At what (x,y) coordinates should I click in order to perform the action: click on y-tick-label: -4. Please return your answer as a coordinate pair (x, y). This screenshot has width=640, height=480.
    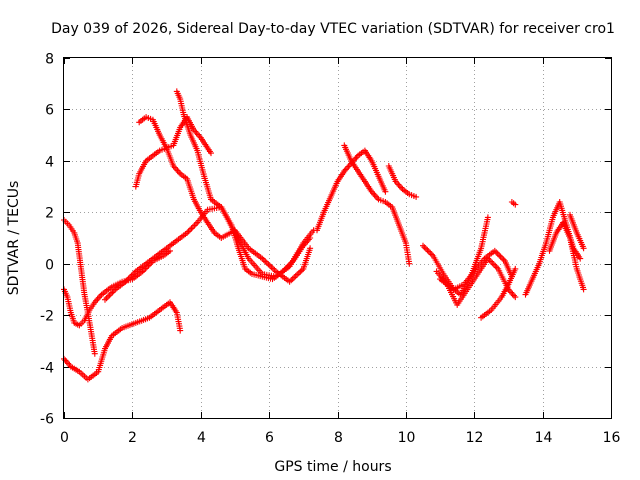
    Looking at the image, I should click on (47, 369).